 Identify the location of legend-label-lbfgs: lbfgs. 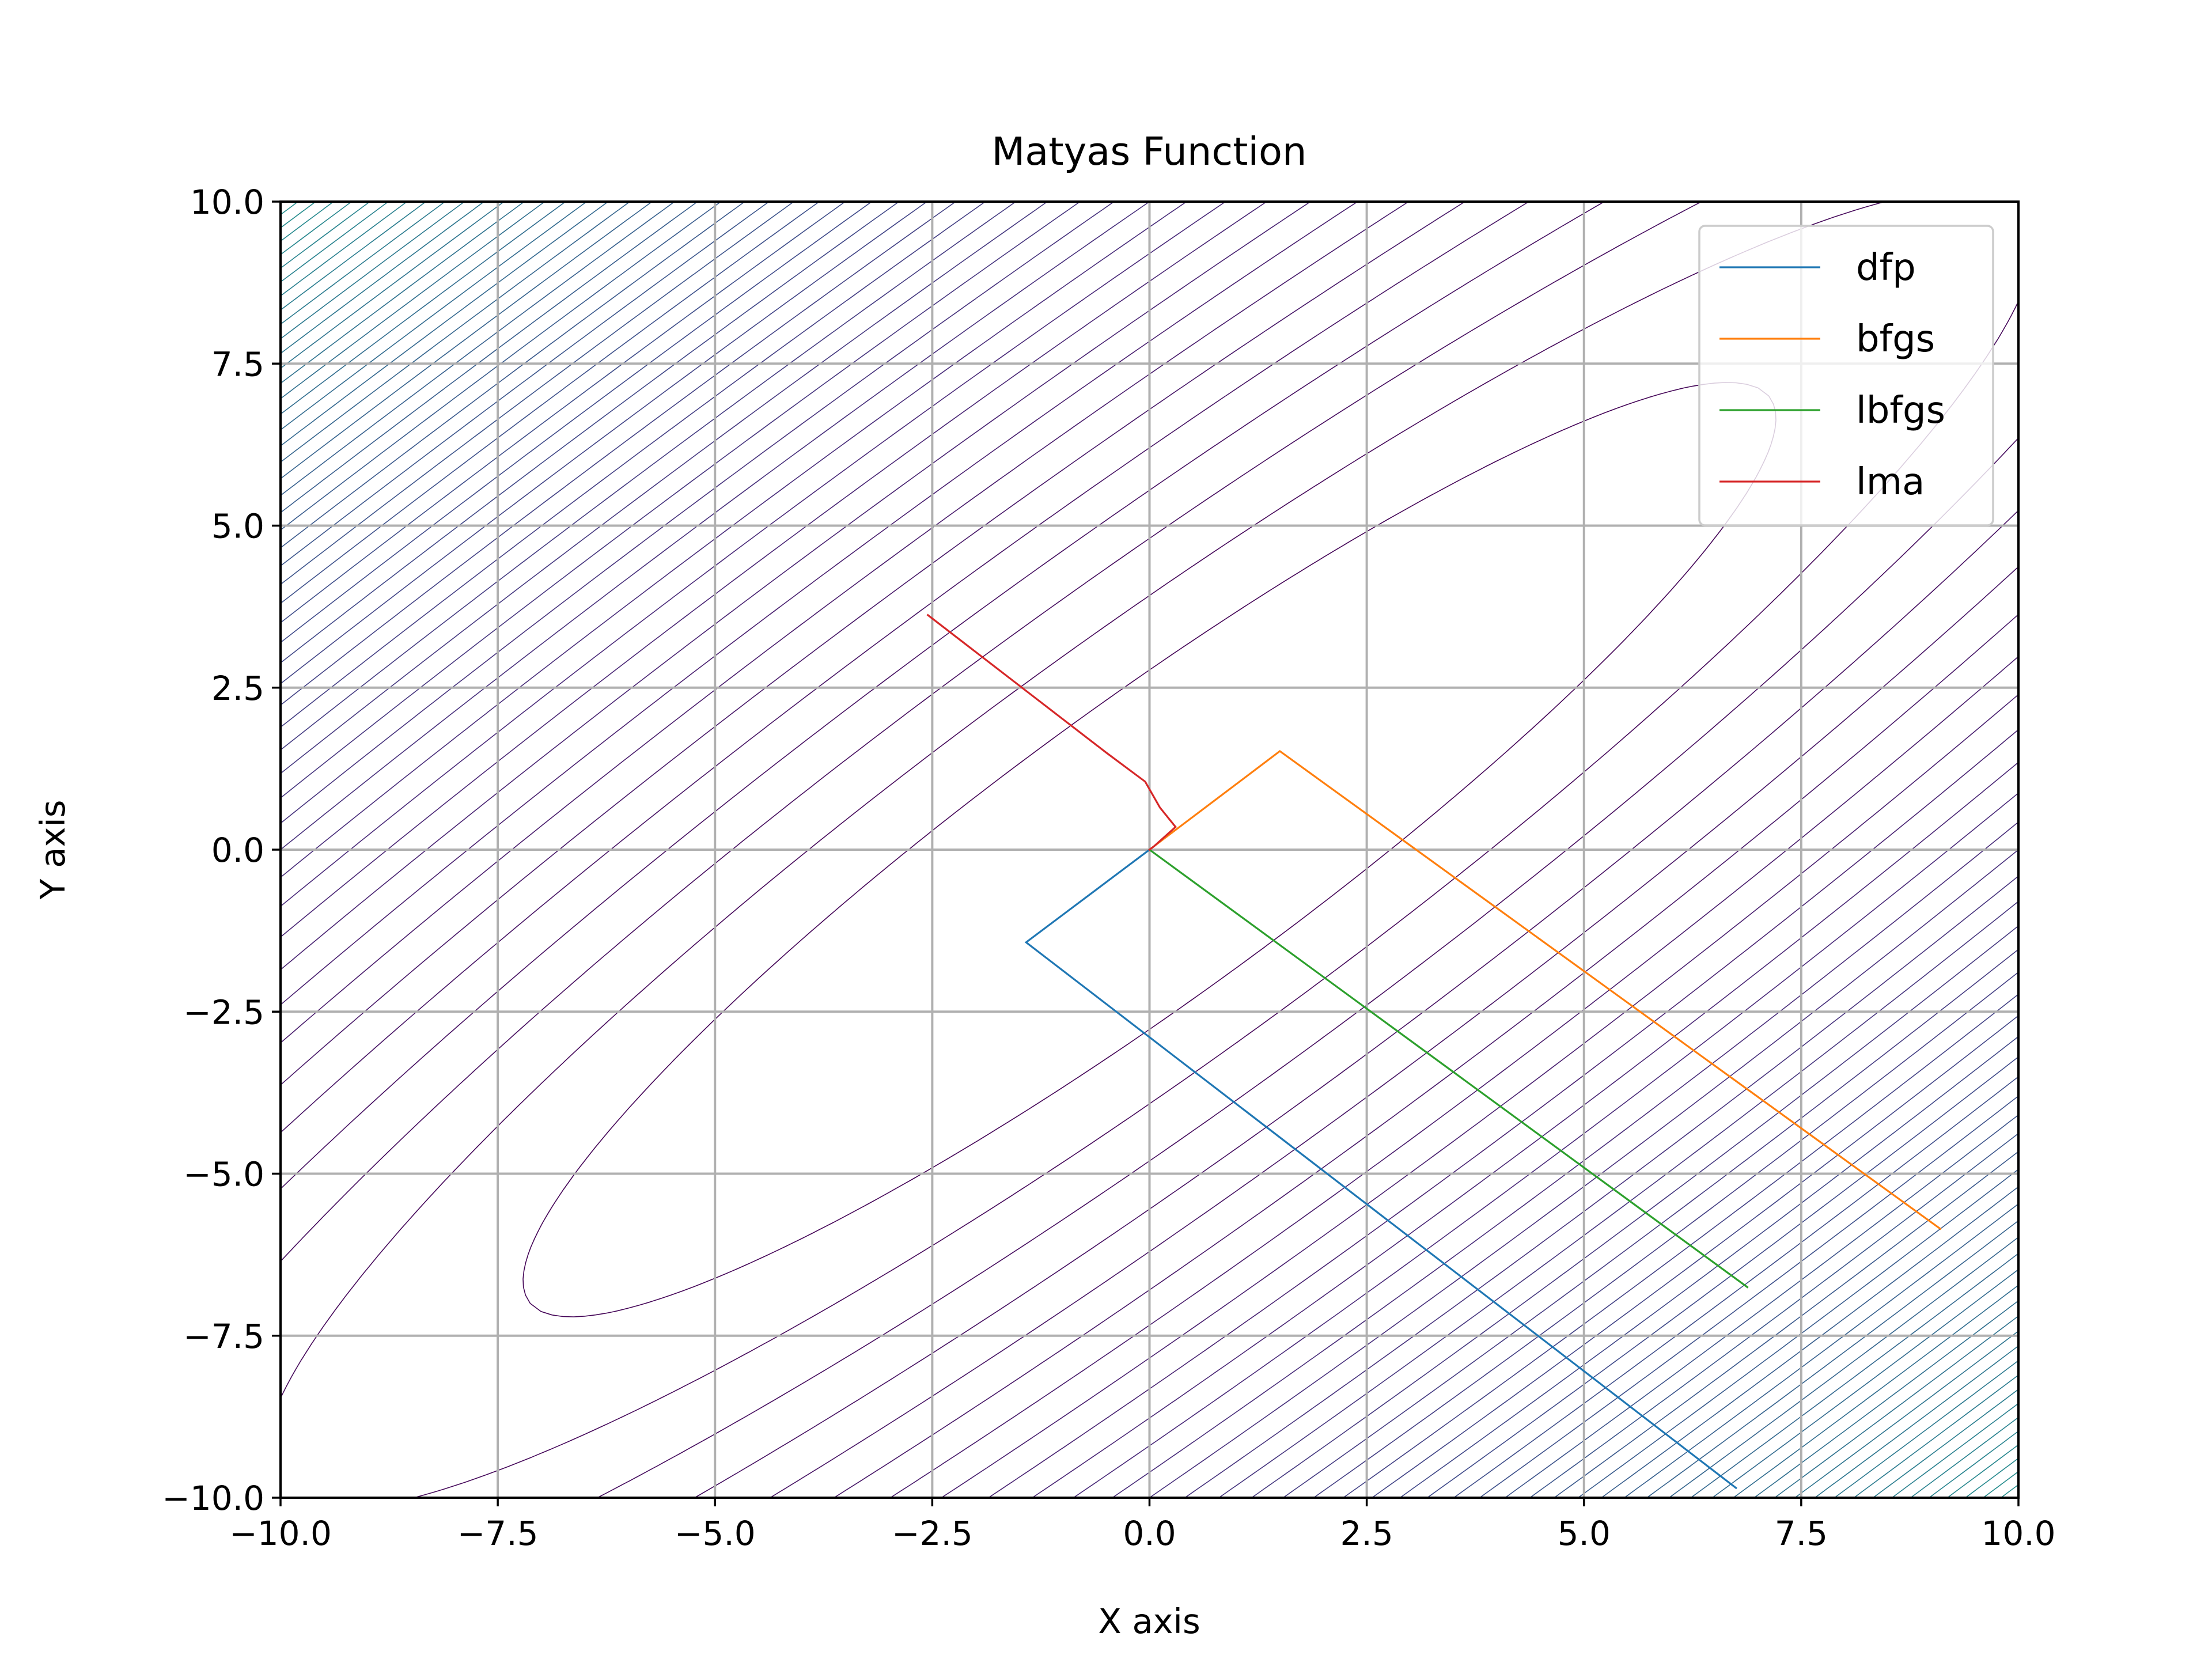
(1900, 410).